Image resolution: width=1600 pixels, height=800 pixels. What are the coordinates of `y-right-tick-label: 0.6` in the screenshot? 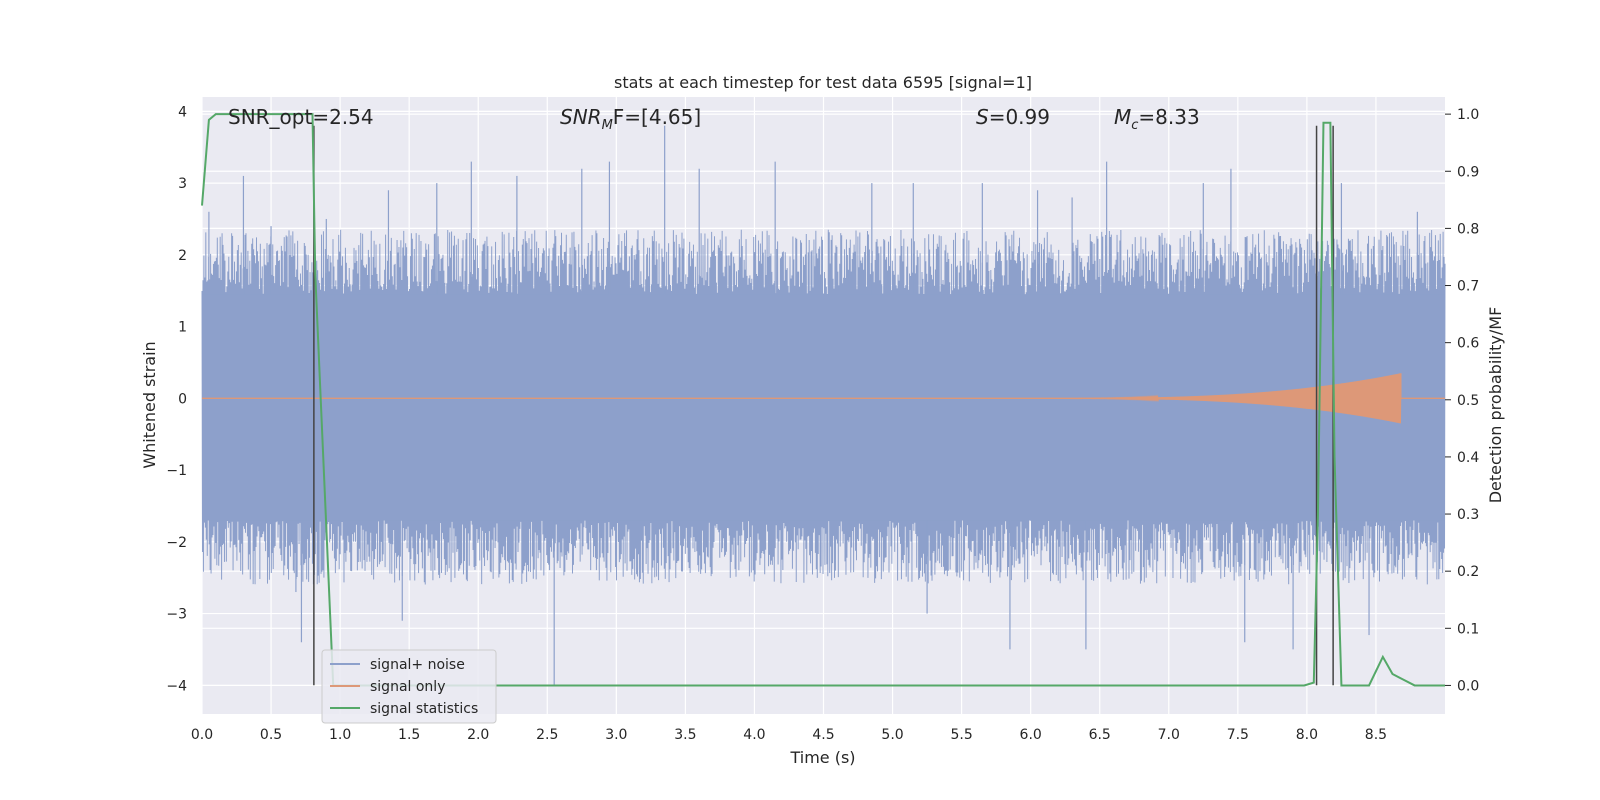 It's located at (1468, 344).